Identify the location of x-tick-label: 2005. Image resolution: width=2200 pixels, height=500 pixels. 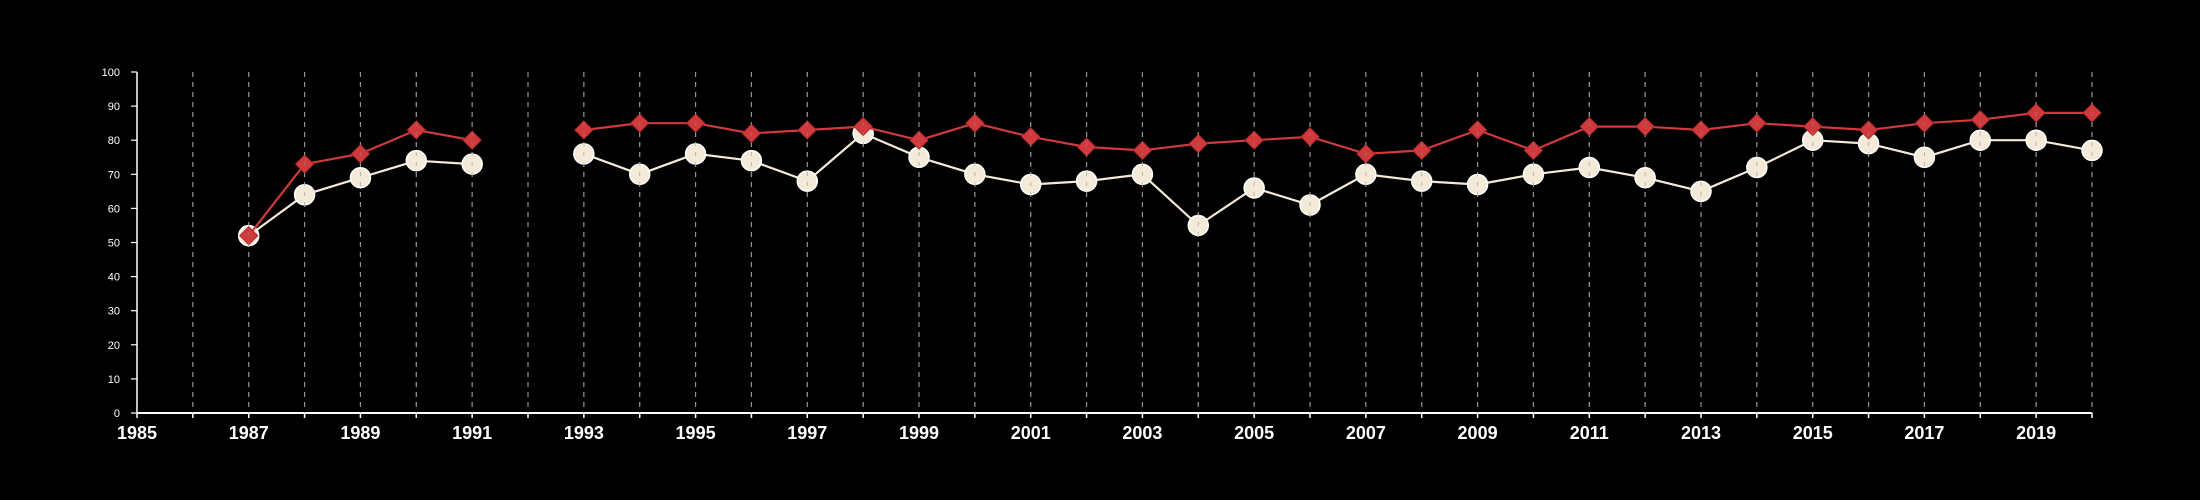
(1254, 433).